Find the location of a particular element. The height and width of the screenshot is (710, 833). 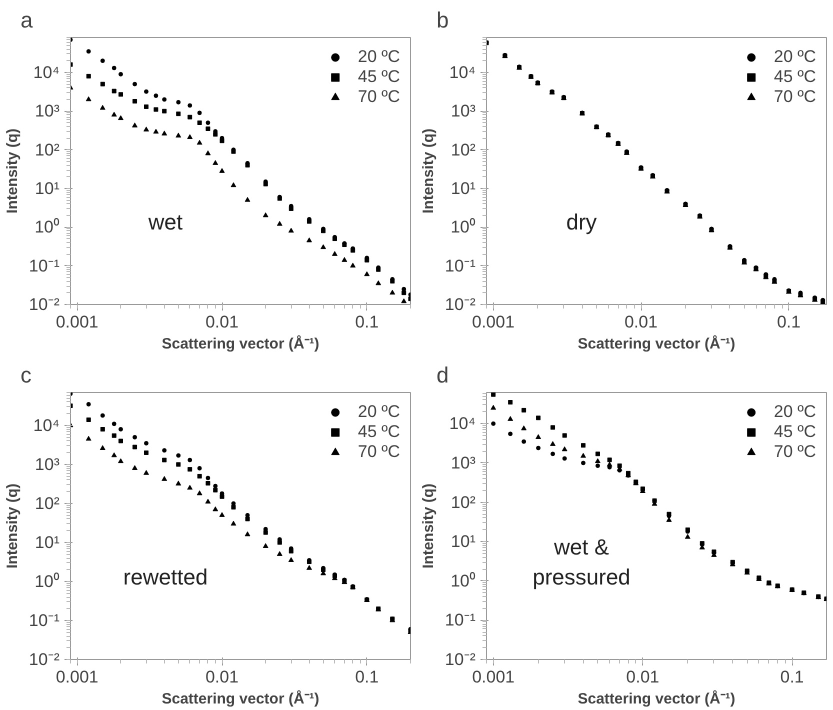

chart-title: a is located at coordinates (27, 20).